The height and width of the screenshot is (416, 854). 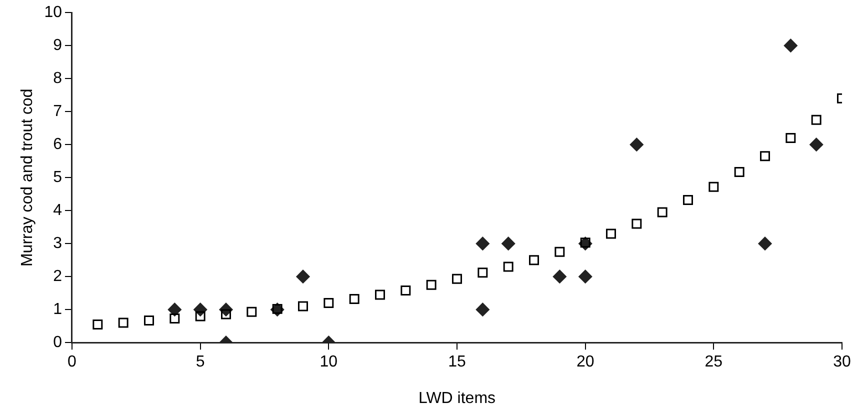 I want to click on y-axis-title: Murray cod and trout cod, so click(x=27, y=177).